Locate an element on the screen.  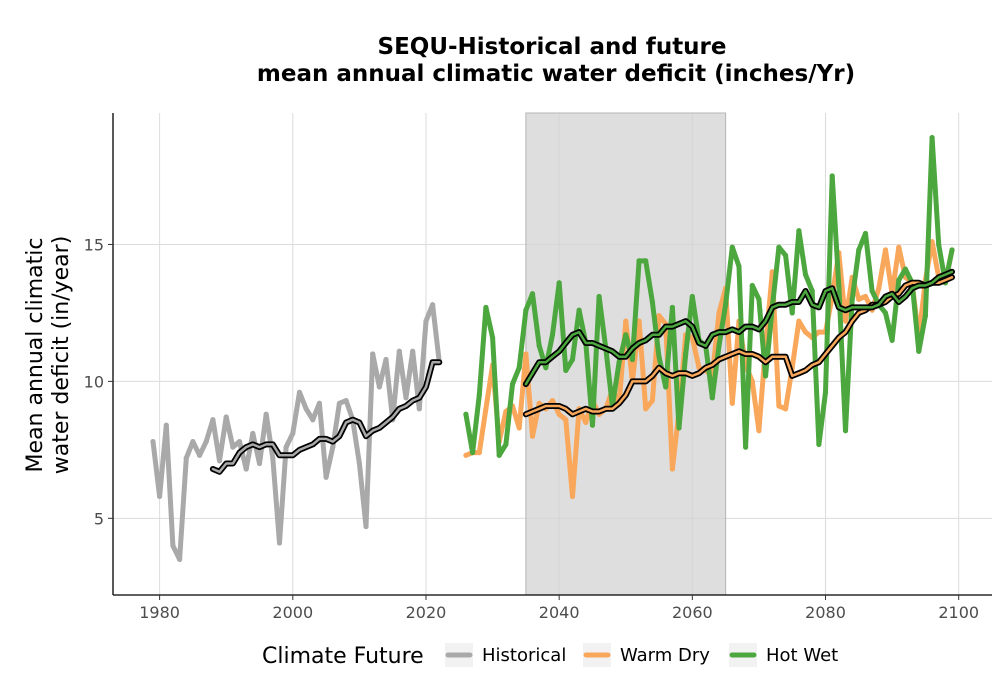
point-warm-dry-2053 is located at coordinates (646, 409).